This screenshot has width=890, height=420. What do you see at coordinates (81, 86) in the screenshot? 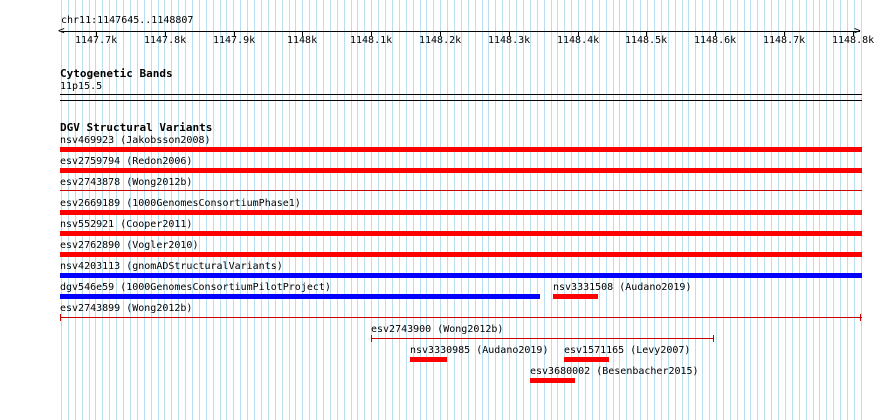
I see `cytoband-label: 11p15.5` at bounding box center [81, 86].